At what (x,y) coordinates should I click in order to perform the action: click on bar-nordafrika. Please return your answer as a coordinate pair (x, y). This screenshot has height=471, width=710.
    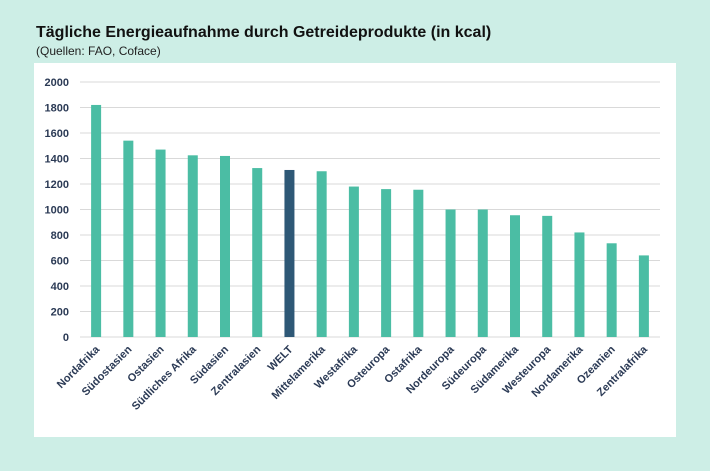
    Looking at the image, I should click on (96, 220).